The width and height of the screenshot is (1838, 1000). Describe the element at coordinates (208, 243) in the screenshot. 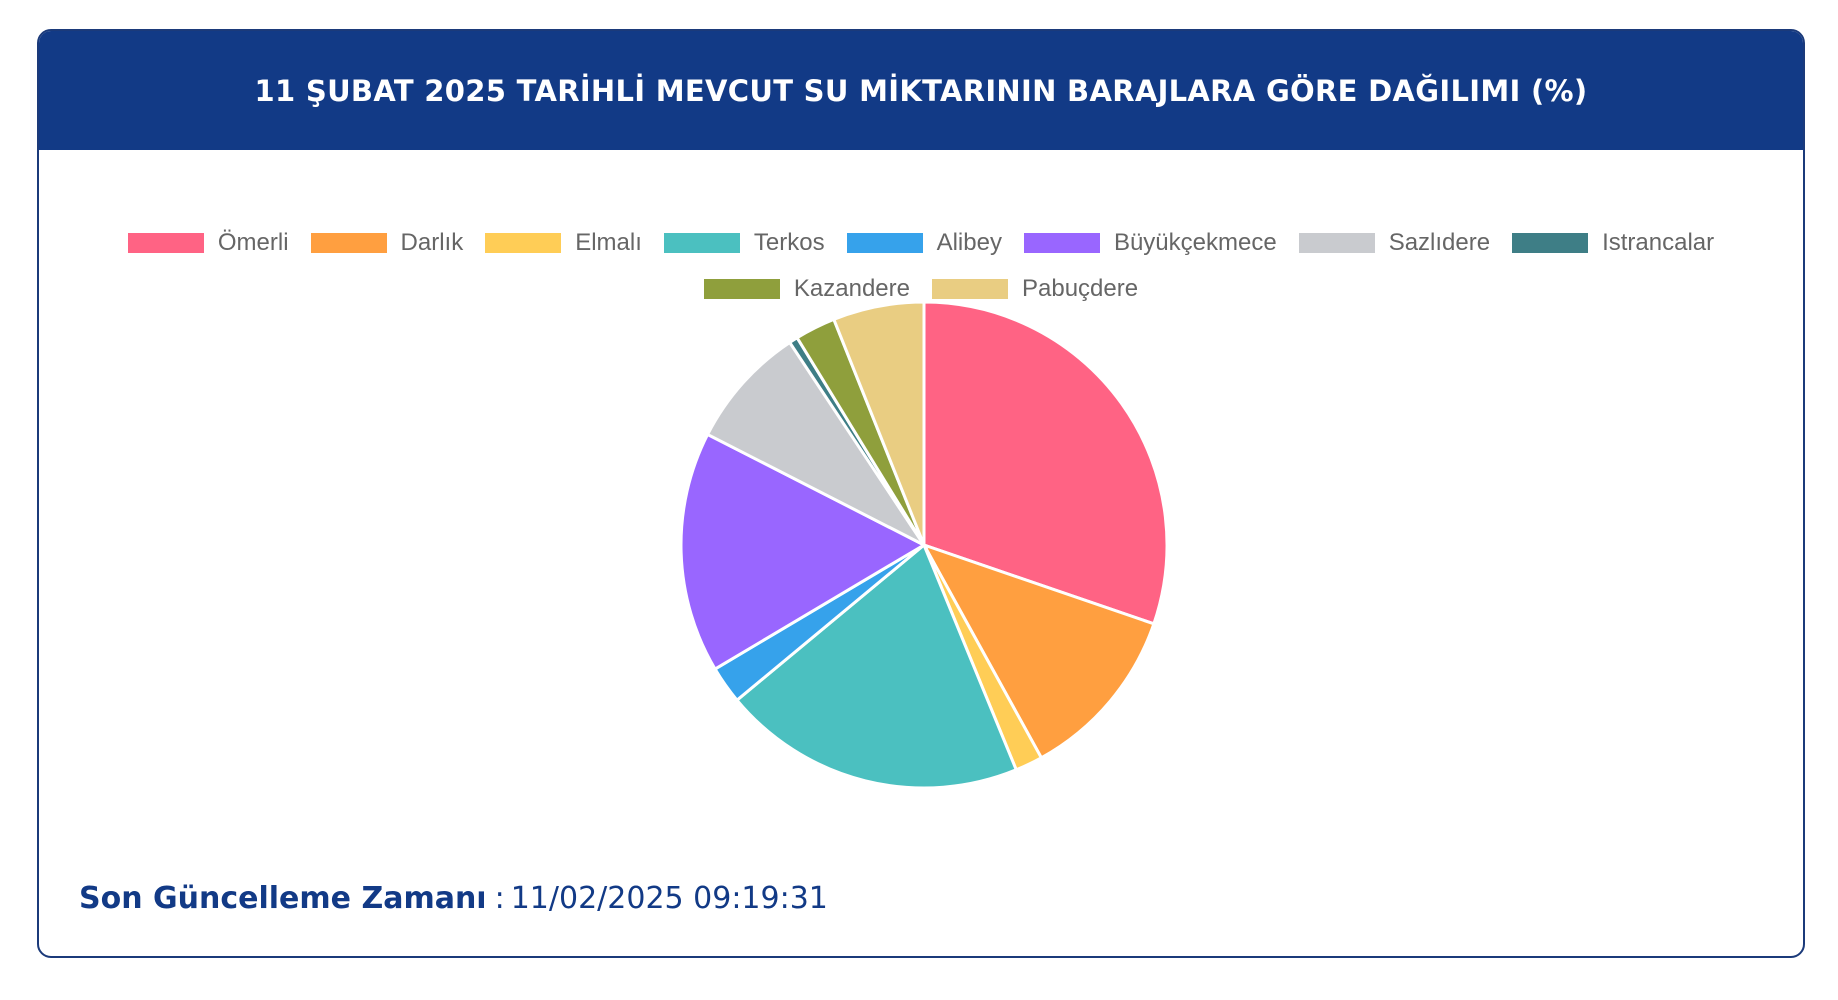

I see `legend-item-omerli: Ömerli` at that location.